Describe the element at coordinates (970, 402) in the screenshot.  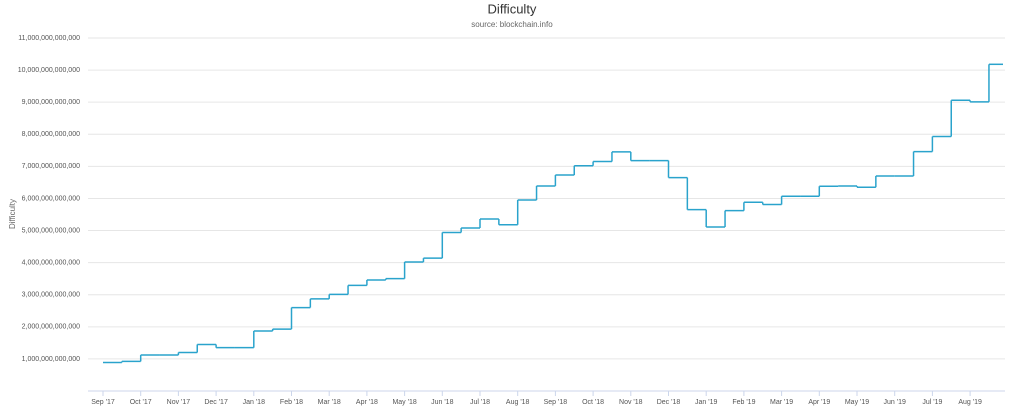
I see `x-tick-label: Aug '19` at that location.